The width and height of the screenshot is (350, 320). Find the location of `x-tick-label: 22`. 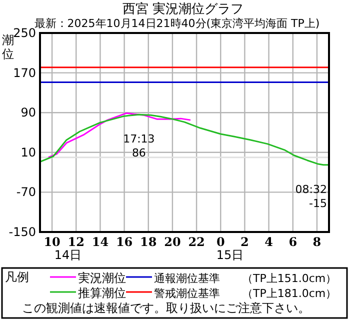

x-tick-label: 22 is located at coordinates (196, 242).